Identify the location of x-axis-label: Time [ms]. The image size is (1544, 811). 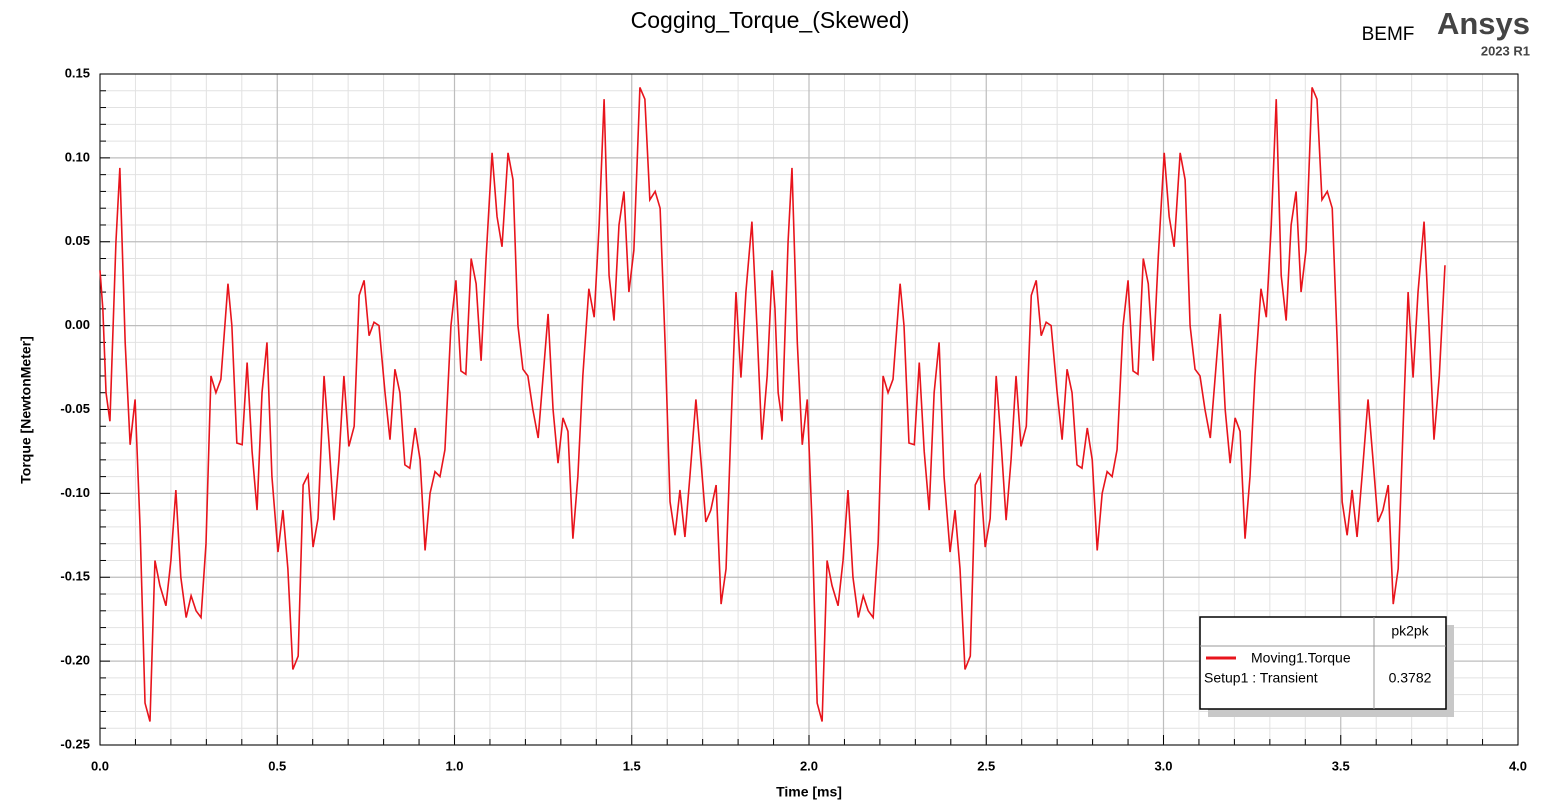
(809, 792).